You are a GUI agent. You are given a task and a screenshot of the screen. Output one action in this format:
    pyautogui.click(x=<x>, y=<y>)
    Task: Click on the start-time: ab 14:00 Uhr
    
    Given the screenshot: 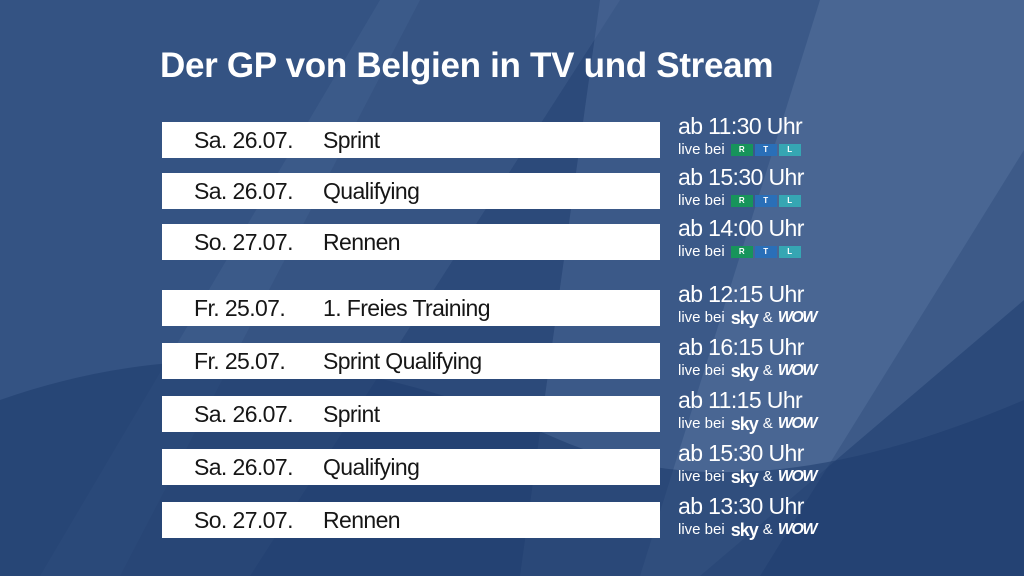 What is the action you would take?
    pyautogui.click(x=741, y=228)
    